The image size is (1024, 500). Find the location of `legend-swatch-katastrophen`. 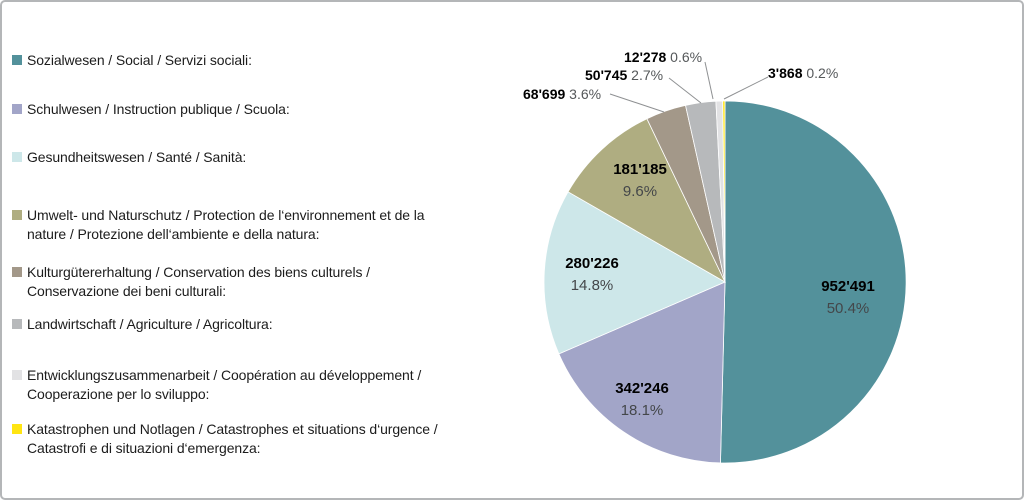

legend-swatch-katastrophen is located at coordinates (17, 429).